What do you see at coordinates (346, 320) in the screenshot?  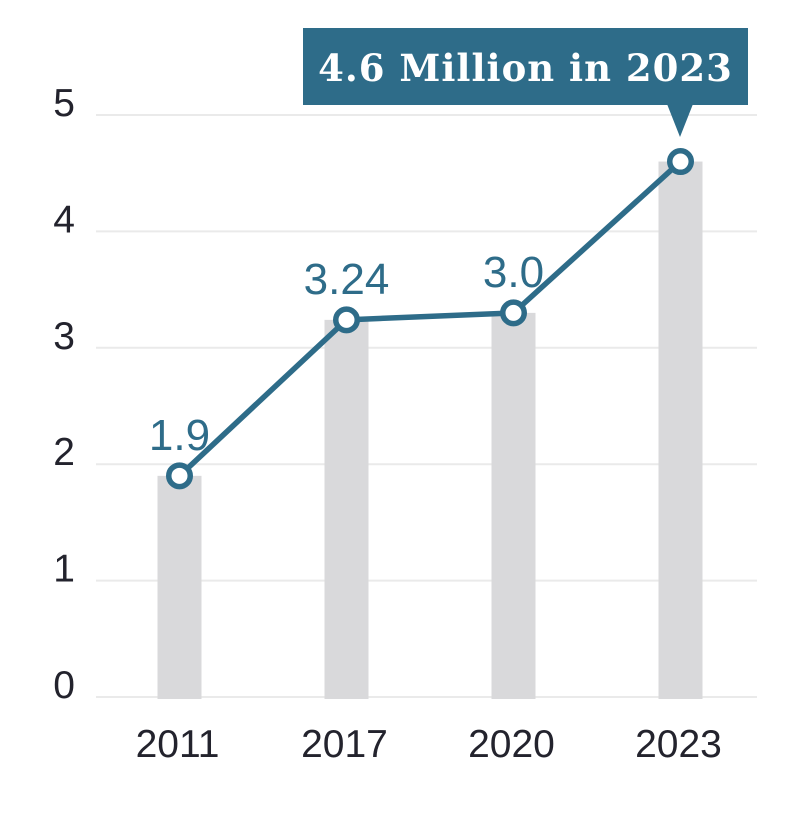 I see `data-point-2017` at bounding box center [346, 320].